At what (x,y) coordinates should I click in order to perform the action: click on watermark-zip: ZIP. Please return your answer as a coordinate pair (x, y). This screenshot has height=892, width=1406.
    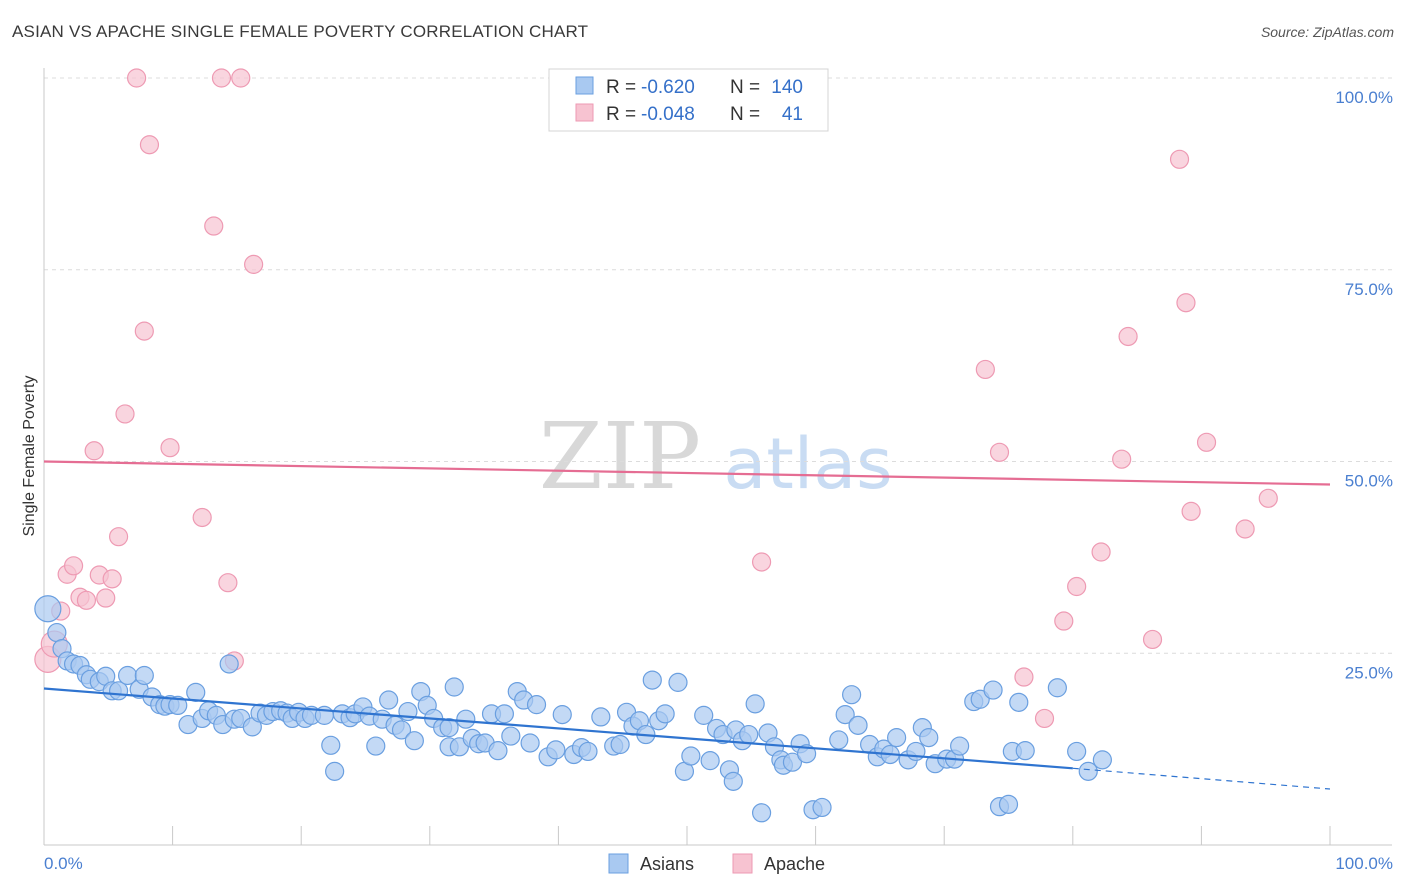
    Looking at the image, I should click on (620, 456).